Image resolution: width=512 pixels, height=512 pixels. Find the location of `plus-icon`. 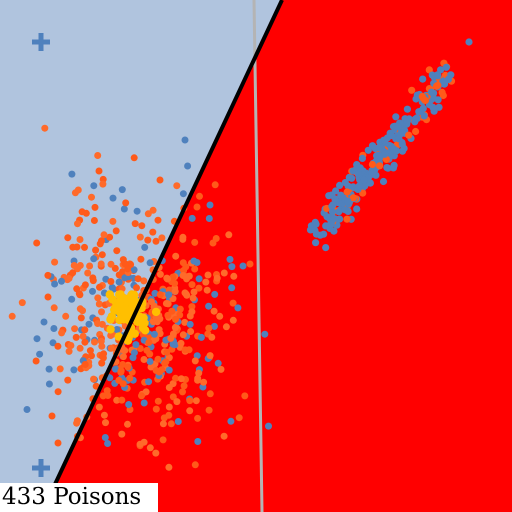

plus-icon is located at coordinates (41, 468).